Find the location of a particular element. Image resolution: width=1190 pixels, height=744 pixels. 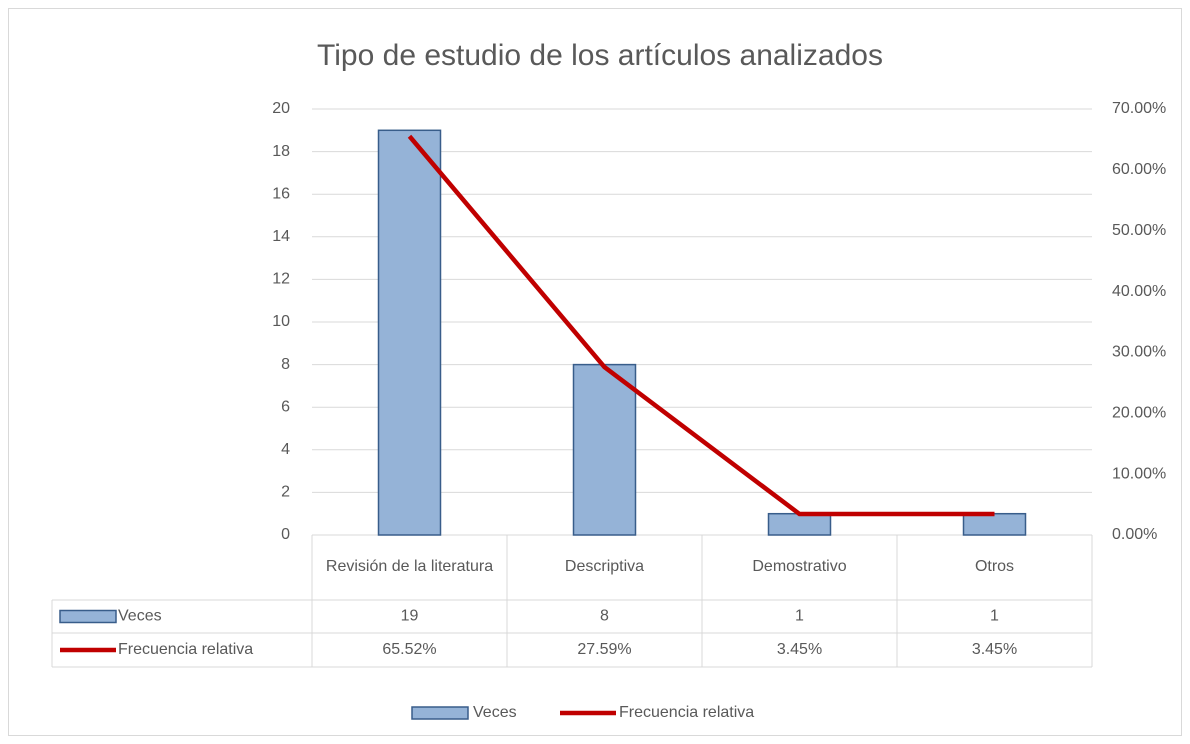

x-tick-label-box: Descriptiva is located at coordinates (604, 567).